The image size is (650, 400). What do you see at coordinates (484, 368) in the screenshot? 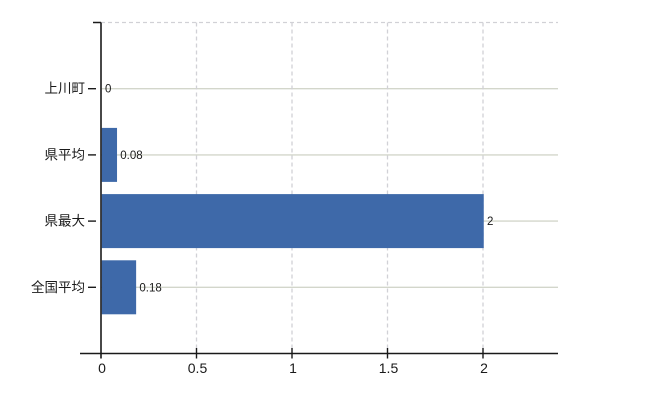
I see `x-tick-label: 2` at bounding box center [484, 368].